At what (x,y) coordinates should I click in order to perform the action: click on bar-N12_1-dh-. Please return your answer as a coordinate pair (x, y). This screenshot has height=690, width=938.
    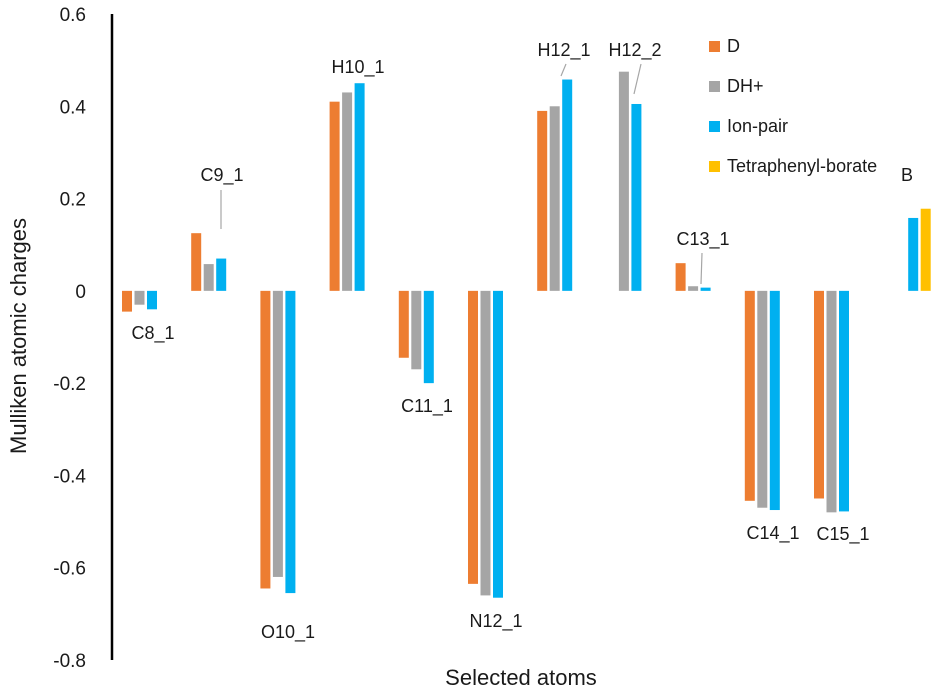
    Looking at the image, I should click on (485, 443).